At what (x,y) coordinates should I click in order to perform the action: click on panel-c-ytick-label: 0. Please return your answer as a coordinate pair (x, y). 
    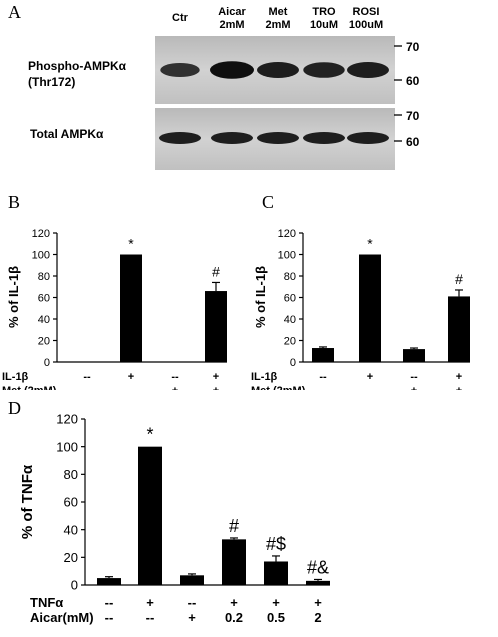
    Looking at the image, I should click on (293, 363).